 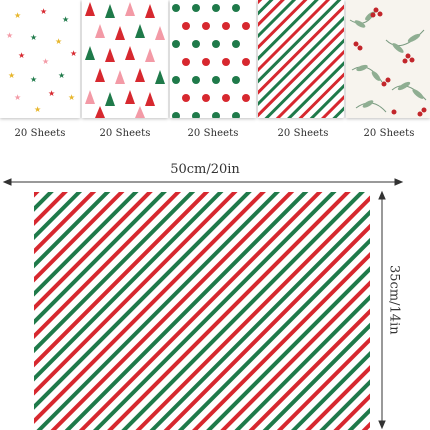 I want to click on swatch-stars-count: 20 Sheets, so click(x=40, y=133).